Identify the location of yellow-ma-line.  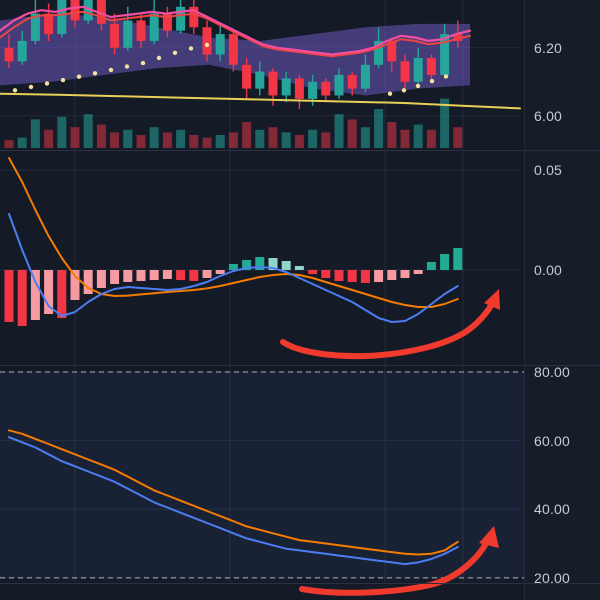
(260, 101).